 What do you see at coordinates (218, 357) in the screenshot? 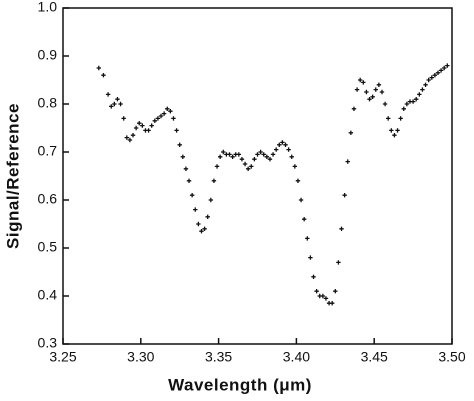
I see `x-tick-label: 3.35` at bounding box center [218, 357].